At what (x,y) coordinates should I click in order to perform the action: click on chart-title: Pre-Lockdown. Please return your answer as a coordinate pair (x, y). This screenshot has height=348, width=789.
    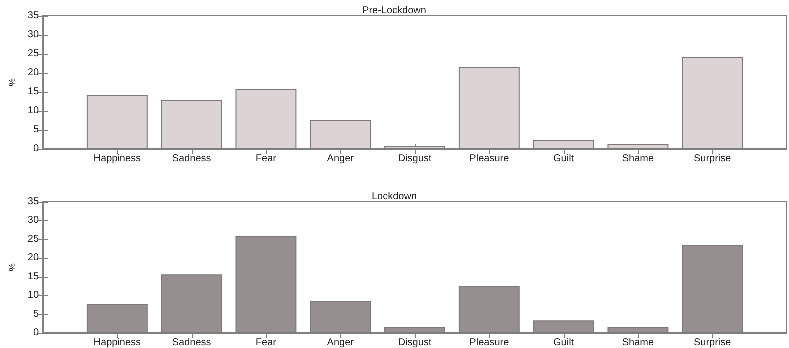
    Looking at the image, I should click on (394, 11).